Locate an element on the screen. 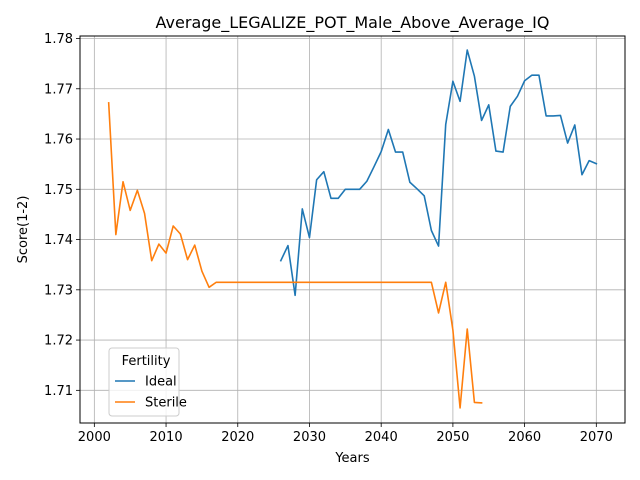 Image resolution: width=640 pixels, height=480 pixels. y-tick-label: 1.71 is located at coordinates (58, 391).